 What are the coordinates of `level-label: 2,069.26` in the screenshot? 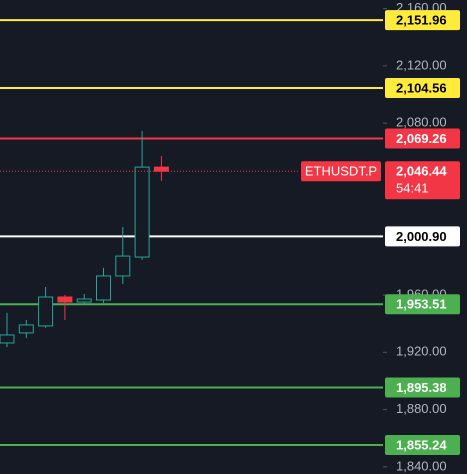 It's located at (421, 138).